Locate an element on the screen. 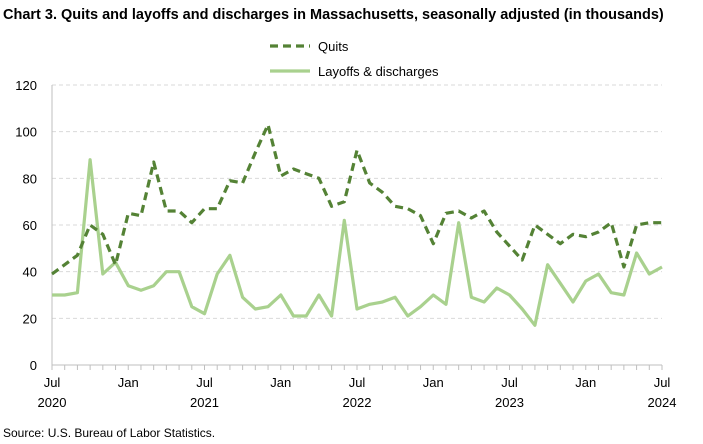 The width and height of the screenshot is (703, 444). x-tick-year-label: 2023 is located at coordinates (509, 402).